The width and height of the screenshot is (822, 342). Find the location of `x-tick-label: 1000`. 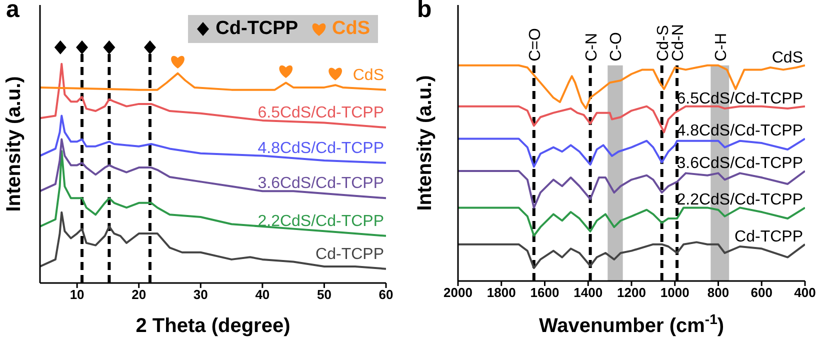

x-tick-label: 1000 is located at coordinates (675, 292).